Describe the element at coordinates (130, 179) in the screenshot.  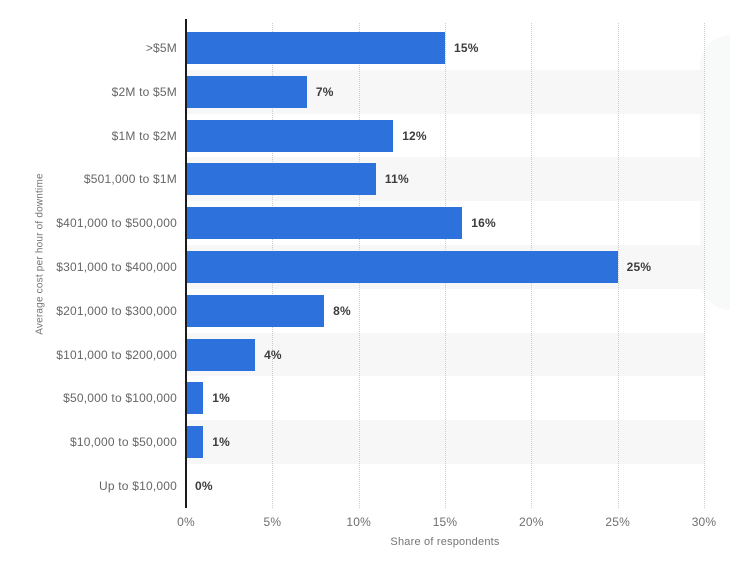
I see `category-label: $501,000 to $1M` at that location.